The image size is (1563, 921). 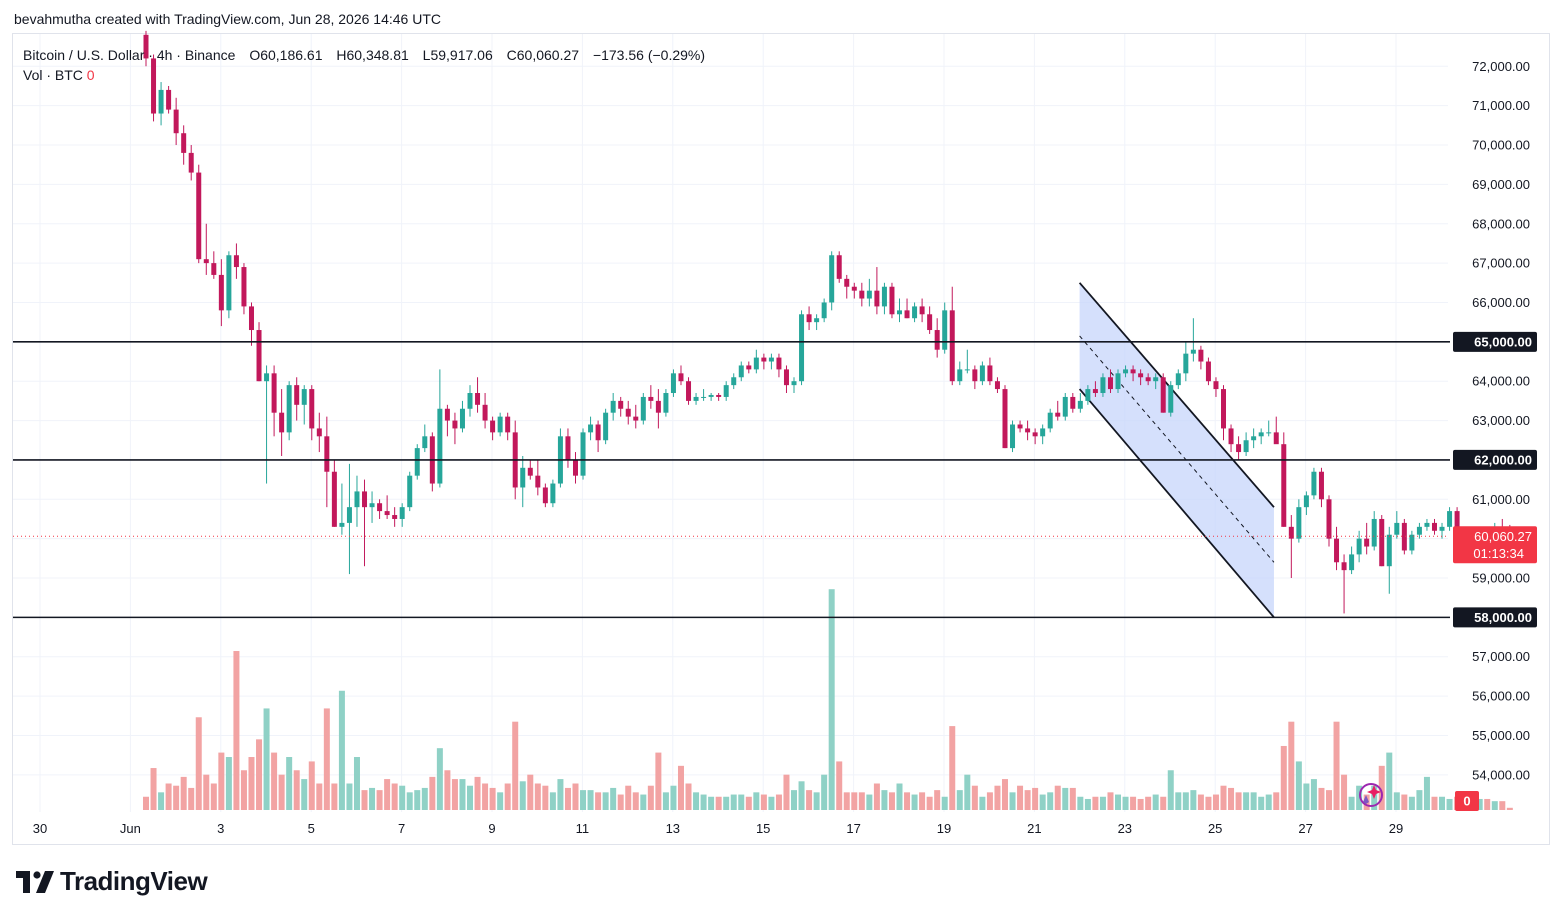 I want to click on price-axis-label: 63,000.00, so click(x=1501, y=420).